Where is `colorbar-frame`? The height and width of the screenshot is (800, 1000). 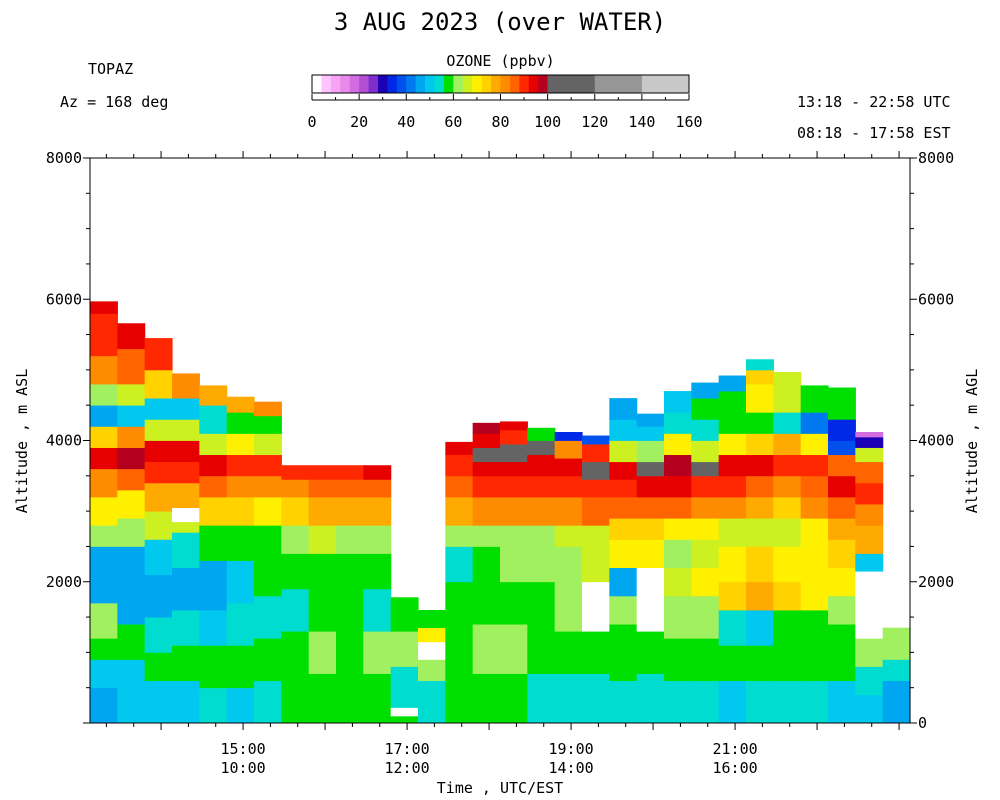 colorbar-frame is located at coordinates (500, 84).